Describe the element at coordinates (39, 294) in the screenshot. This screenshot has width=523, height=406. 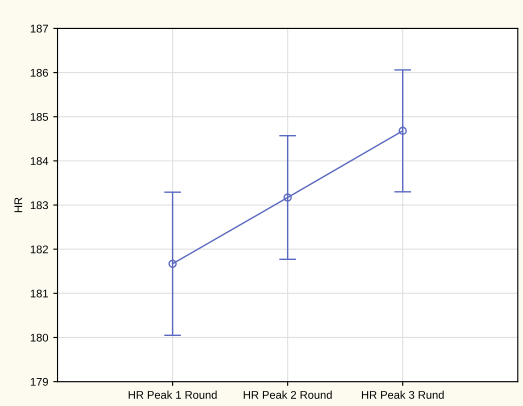
I see `y-tick-label: 181` at that location.